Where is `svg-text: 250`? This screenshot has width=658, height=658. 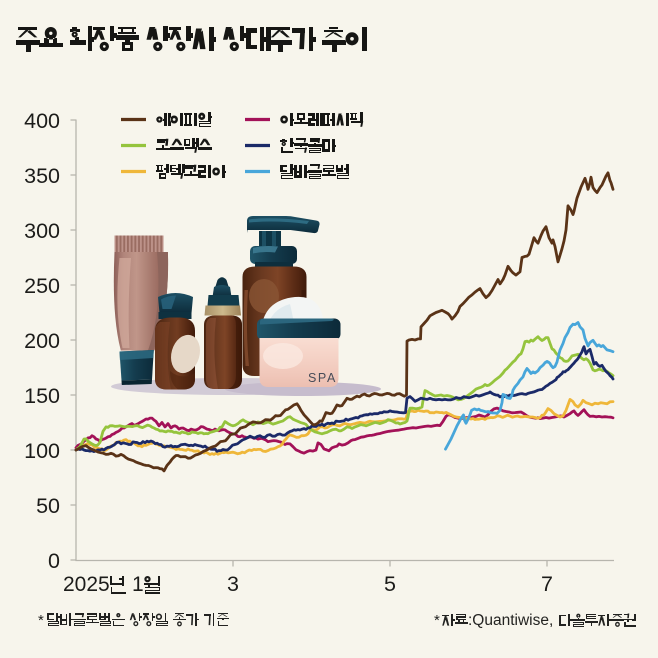
svg-text: 250 is located at coordinates (42, 286).